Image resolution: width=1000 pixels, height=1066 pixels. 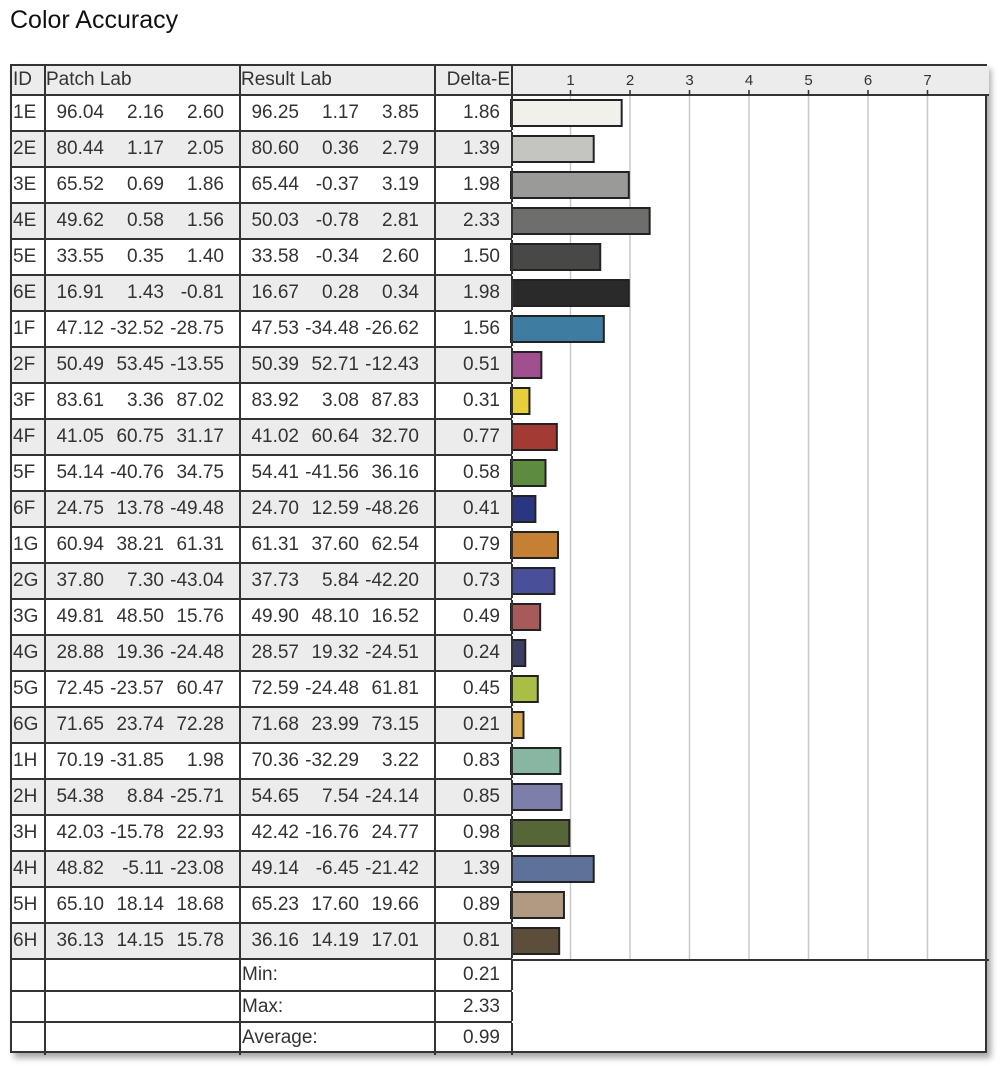 What do you see at coordinates (275, 652) in the screenshot?
I see `lab-value: 28.57` at bounding box center [275, 652].